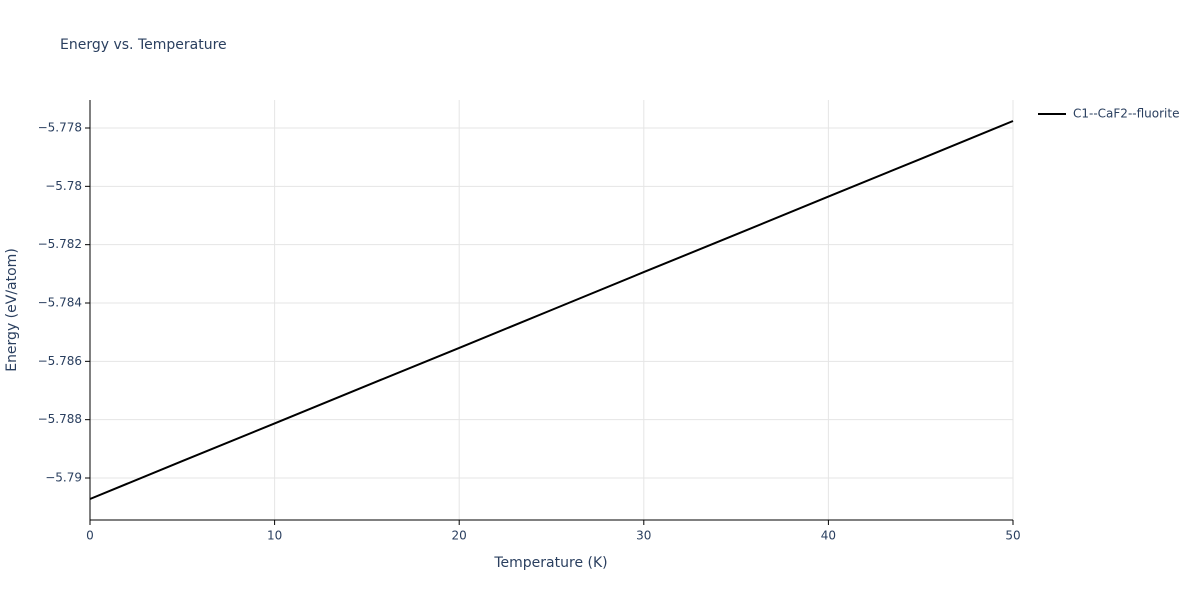  What do you see at coordinates (60, 244) in the screenshot?
I see `y-tick-label: −5.782` at bounding box center [60, 244].